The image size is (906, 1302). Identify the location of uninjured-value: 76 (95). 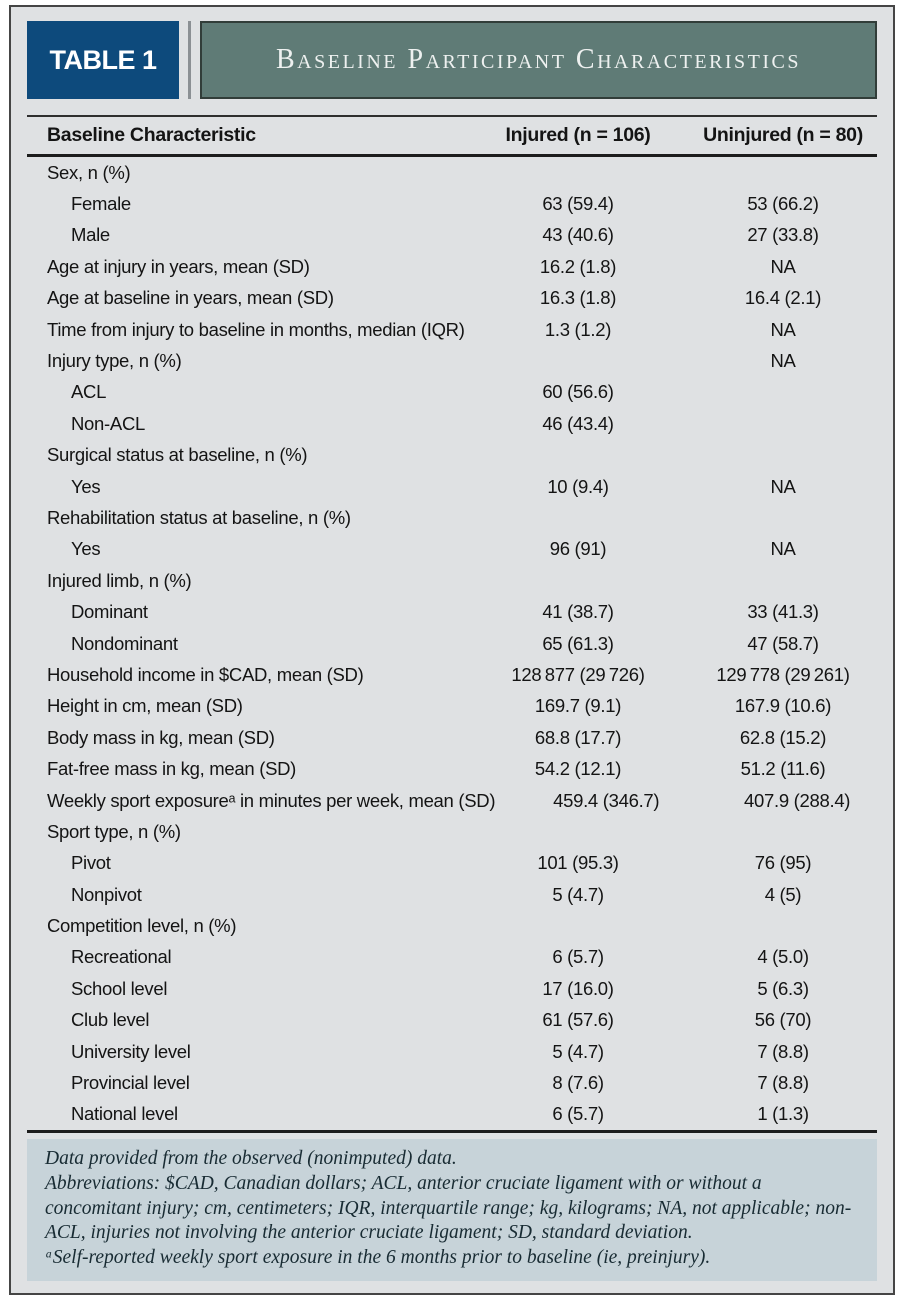
(783, 863).